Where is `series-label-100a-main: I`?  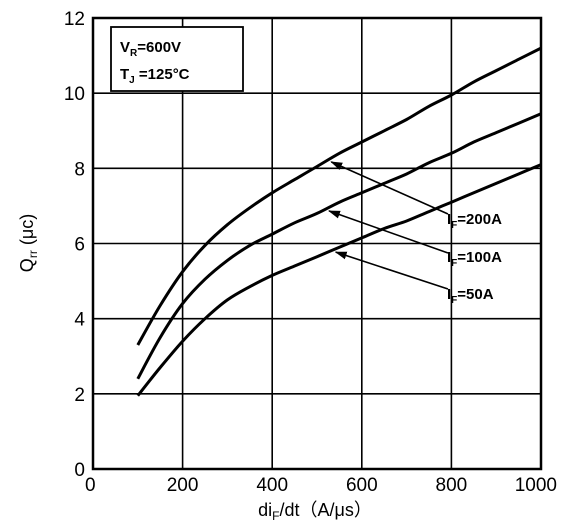 series-label-100a-main: I is located at coordinates (449, 257).